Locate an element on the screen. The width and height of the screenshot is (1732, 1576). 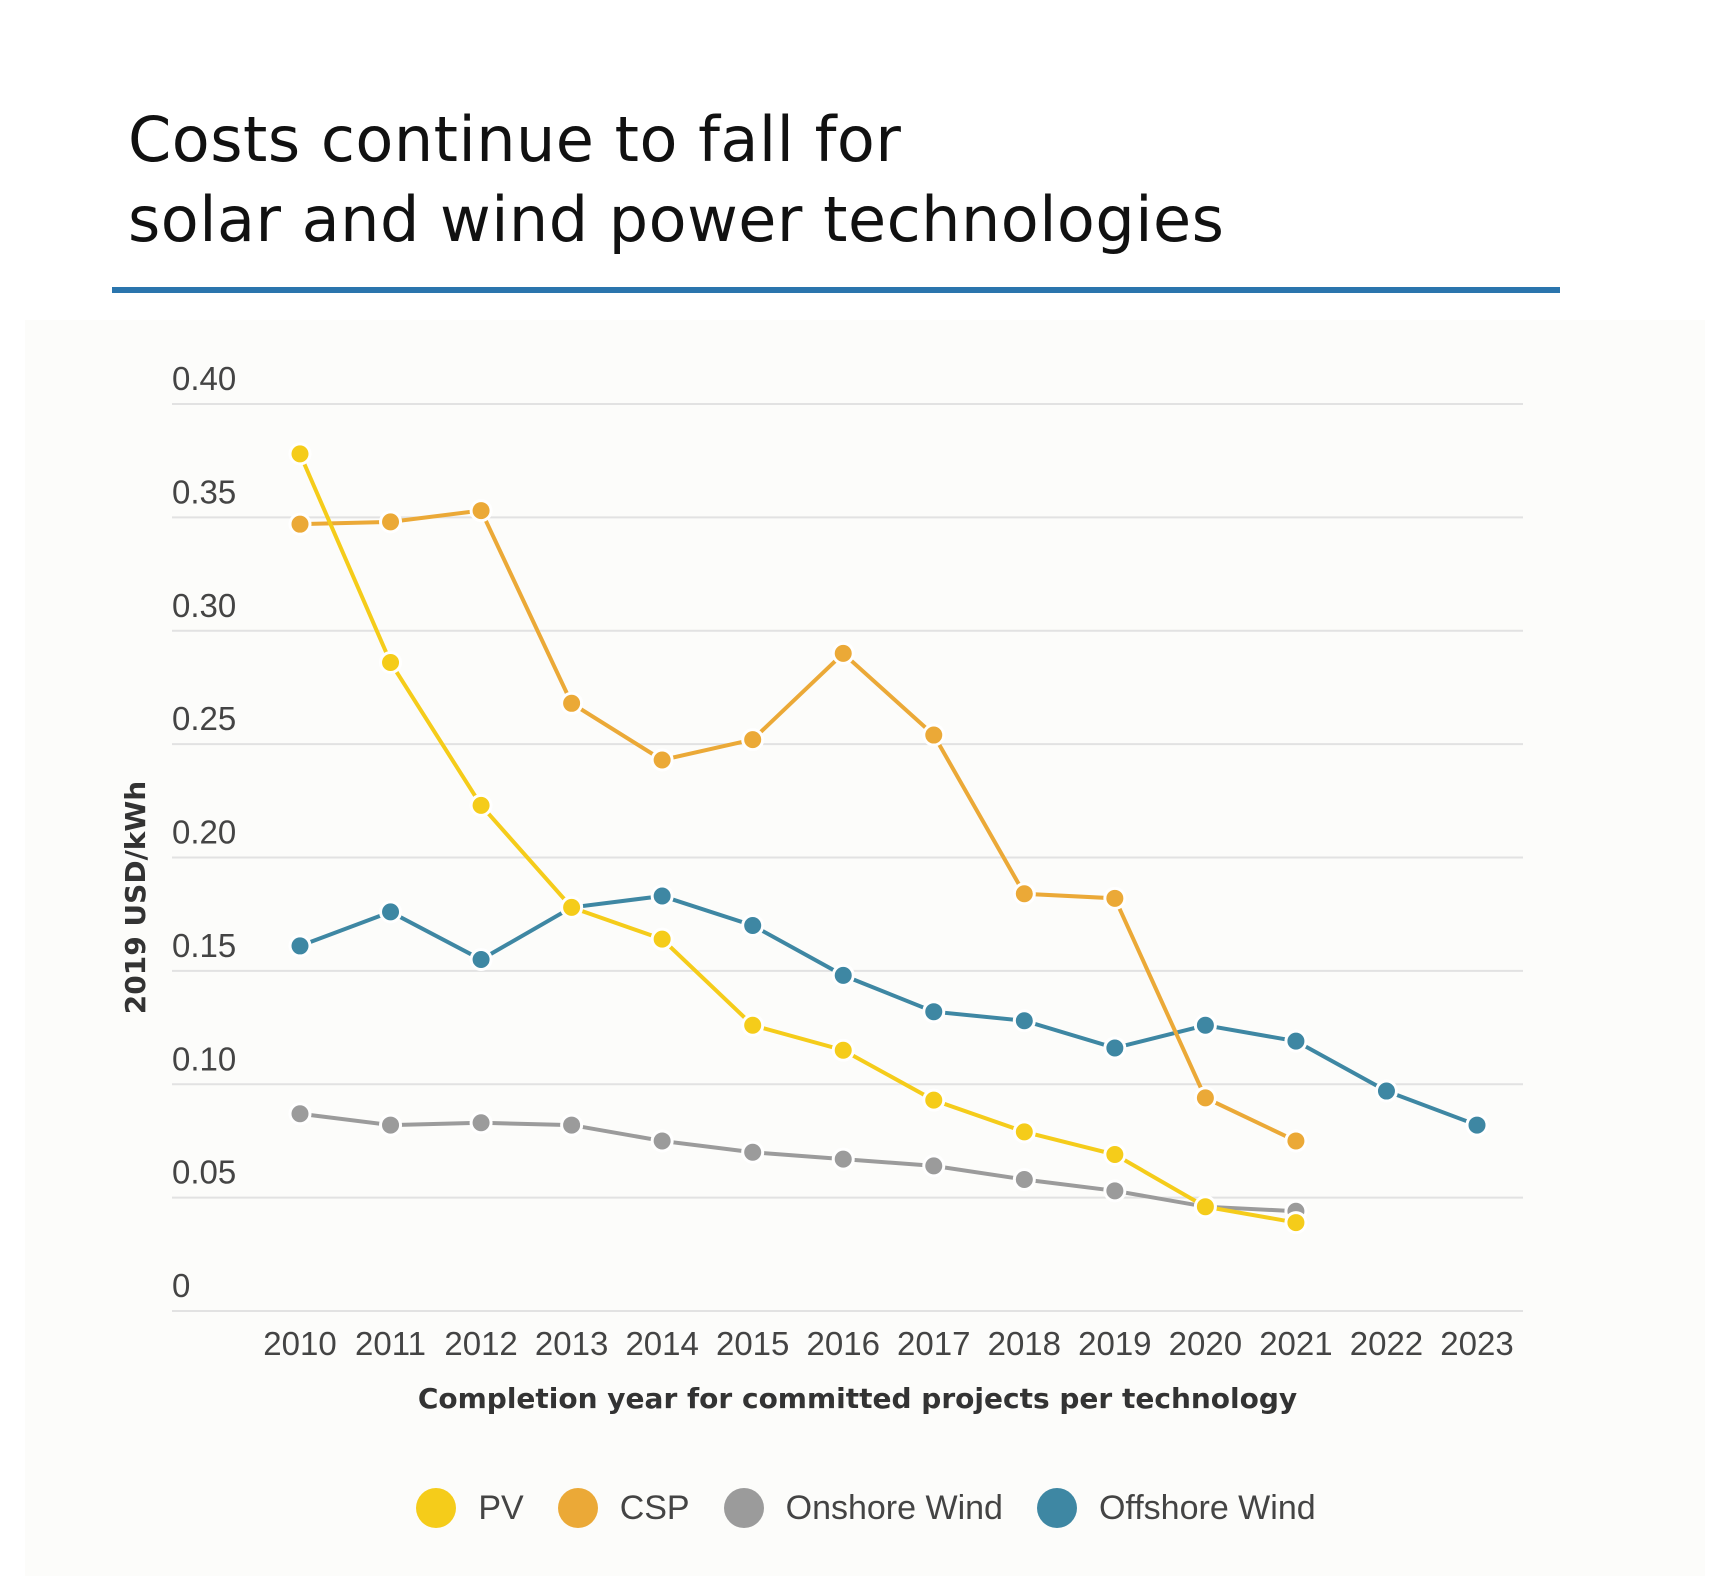
x-tick-label: 2014 is located at coordinates (661, 1343).